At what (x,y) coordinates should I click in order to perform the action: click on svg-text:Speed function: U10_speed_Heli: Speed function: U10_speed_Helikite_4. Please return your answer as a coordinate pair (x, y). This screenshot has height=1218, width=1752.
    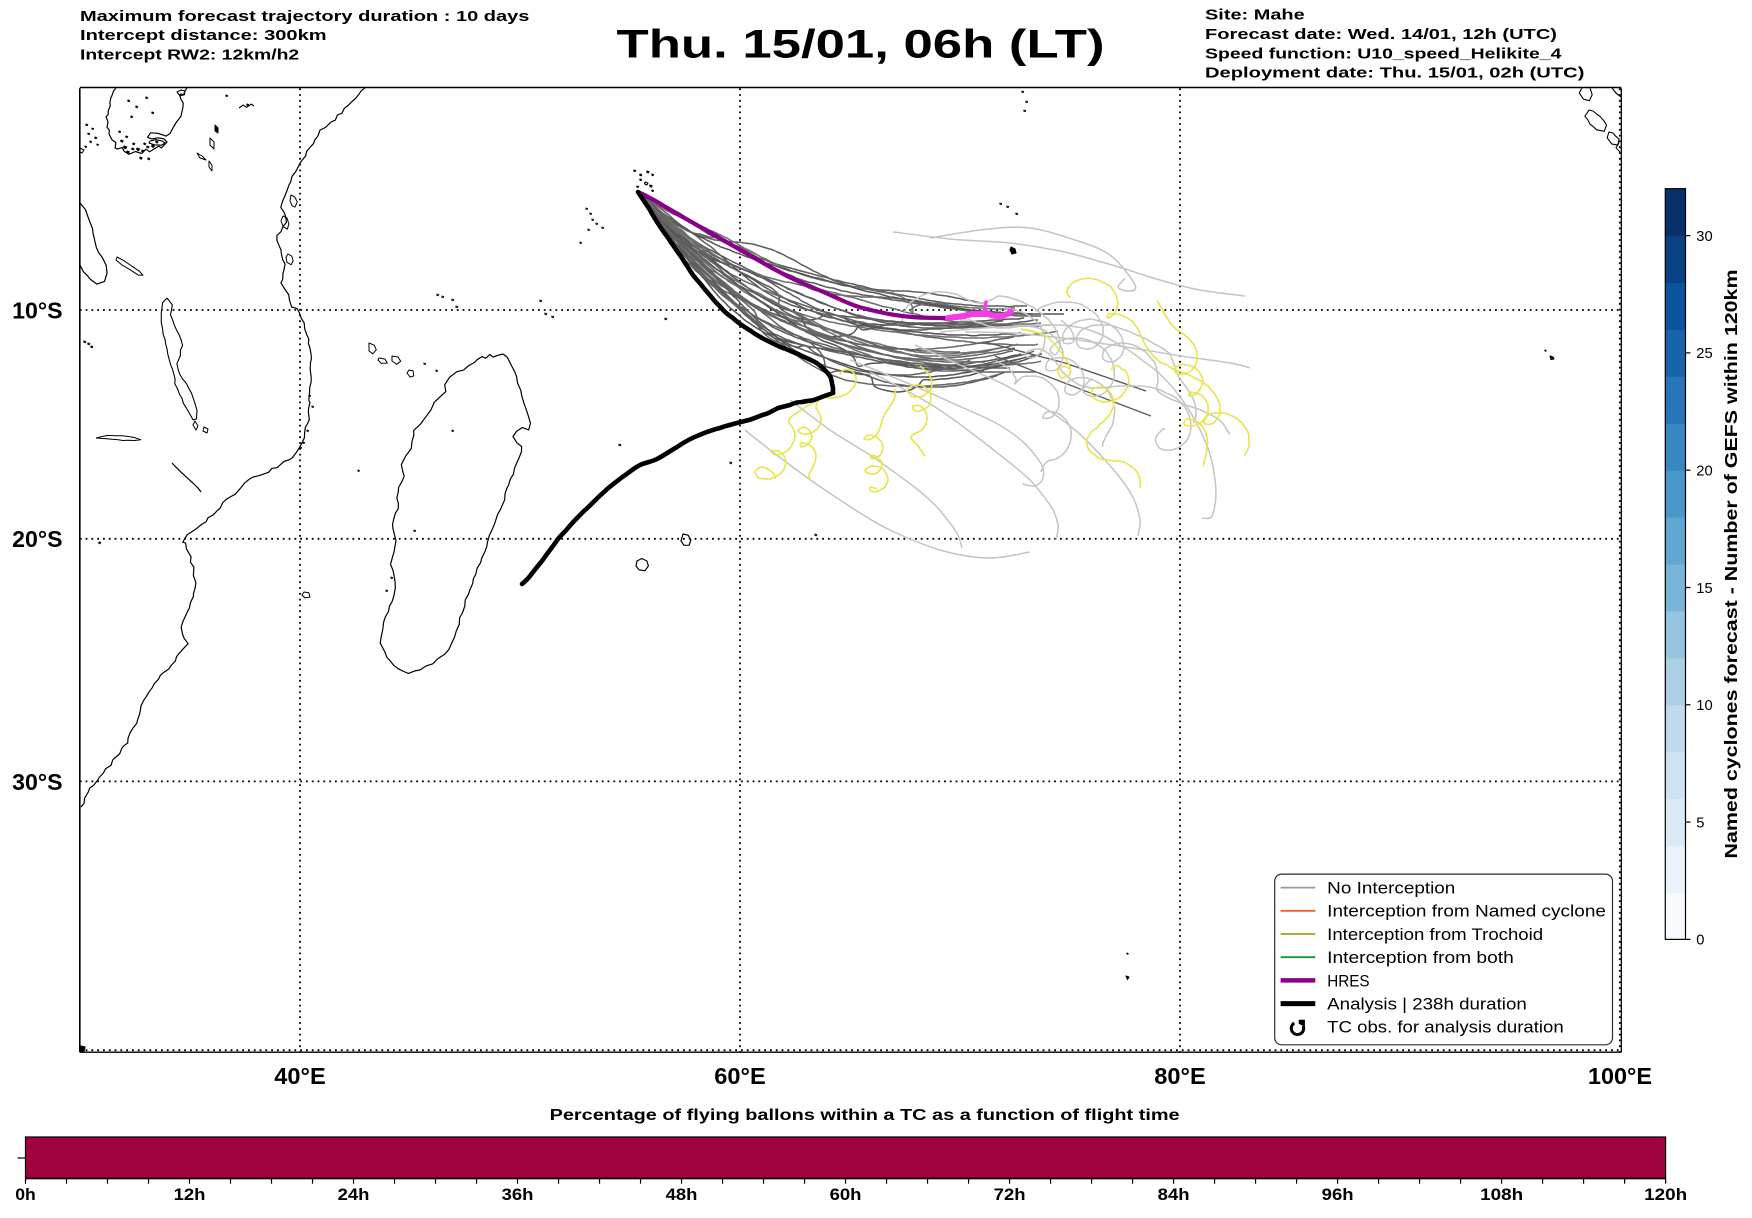
    Looking at the image, I should click on (1383, 53).